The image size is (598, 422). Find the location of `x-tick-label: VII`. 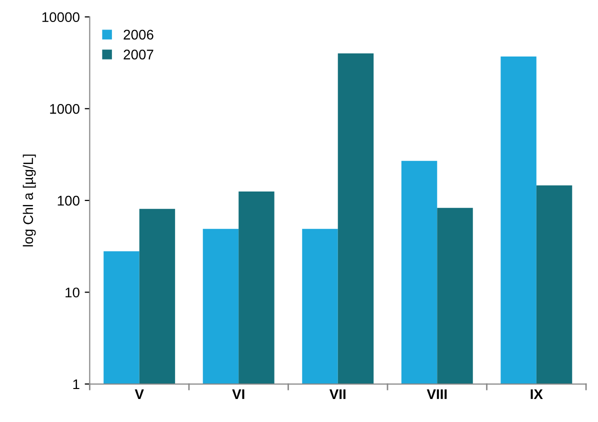

x-tick-label: VII is located at coordinates (337, 394).